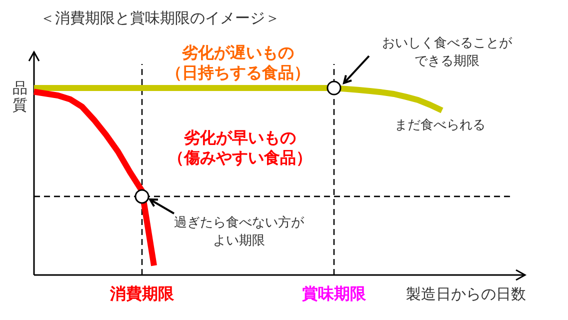 Image resolution: width=568 pixels, height=320 pixels. I want to click on text: 劣化が早いもの（傷みやすい食品）, so click(240, 148).